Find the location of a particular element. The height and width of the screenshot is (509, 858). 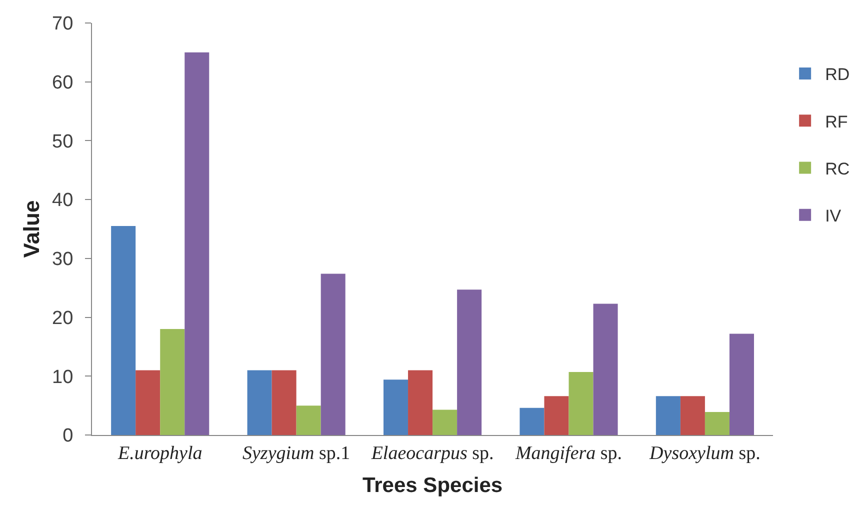

legend-label: RF is located at coordinates (836, 122).